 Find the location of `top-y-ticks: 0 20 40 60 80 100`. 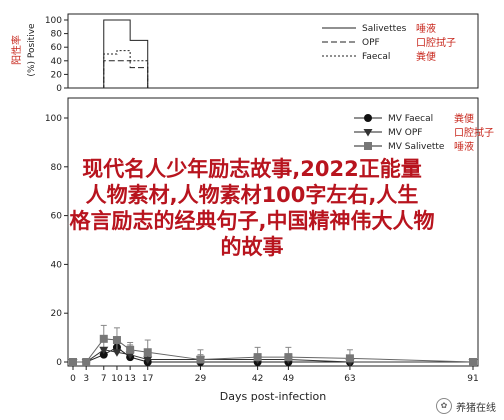

top-y-ticks: 0 20 40 60 80 100 is located at coordinates (56, 55).